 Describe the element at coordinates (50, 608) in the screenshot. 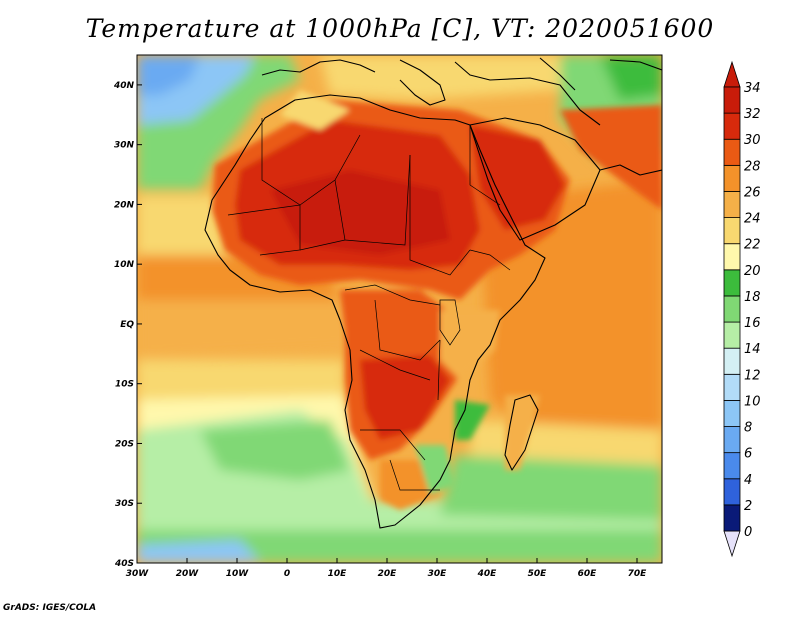

I see `credit-text: GrADS: IGES/COLA` at that location.